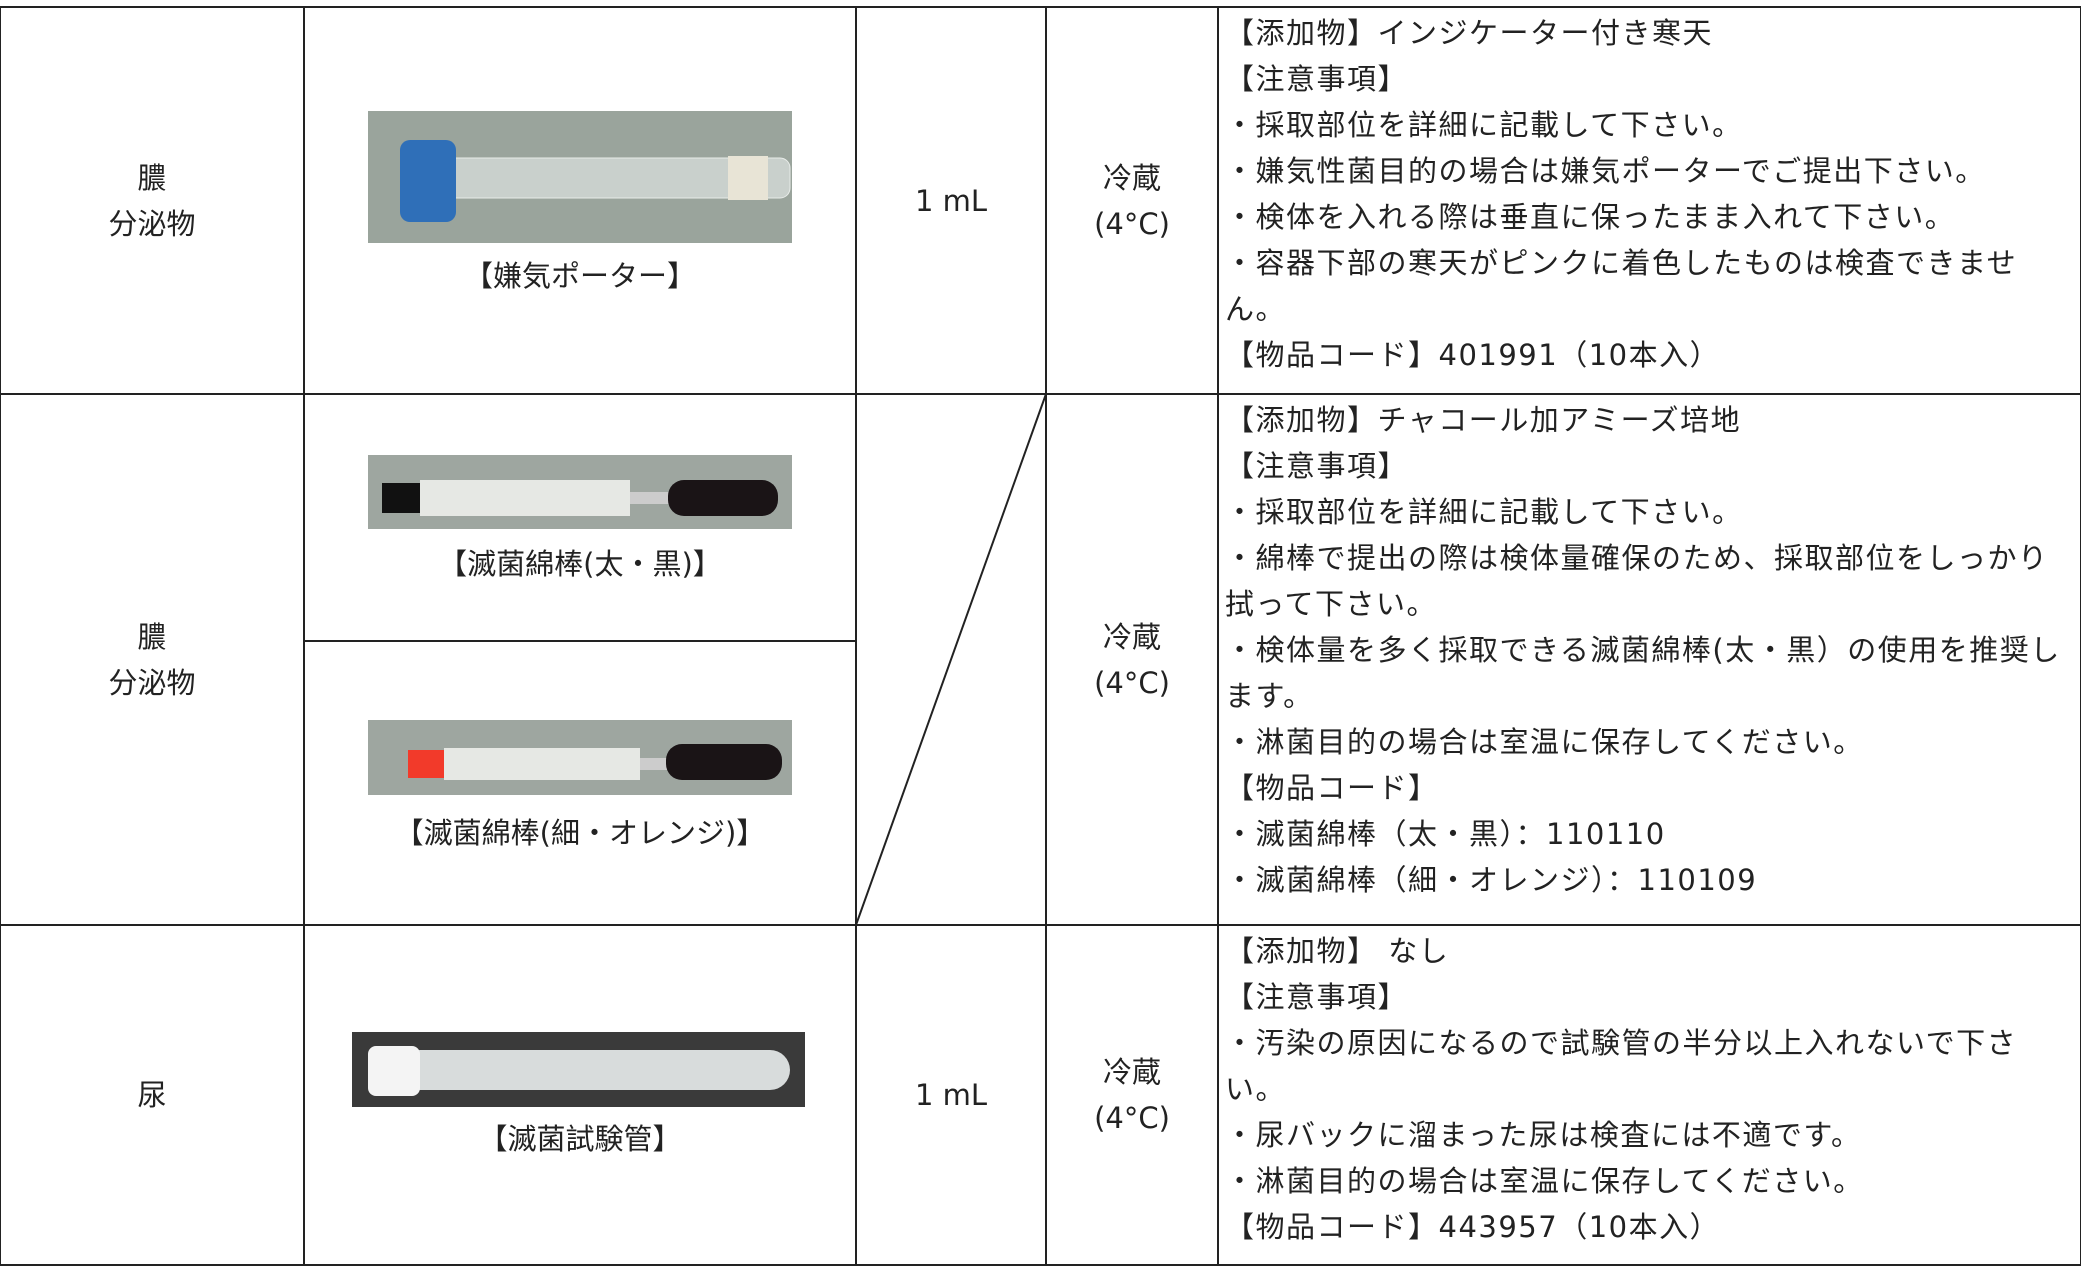  I want to click on specimen-text: 尿, so click(152, 1095).